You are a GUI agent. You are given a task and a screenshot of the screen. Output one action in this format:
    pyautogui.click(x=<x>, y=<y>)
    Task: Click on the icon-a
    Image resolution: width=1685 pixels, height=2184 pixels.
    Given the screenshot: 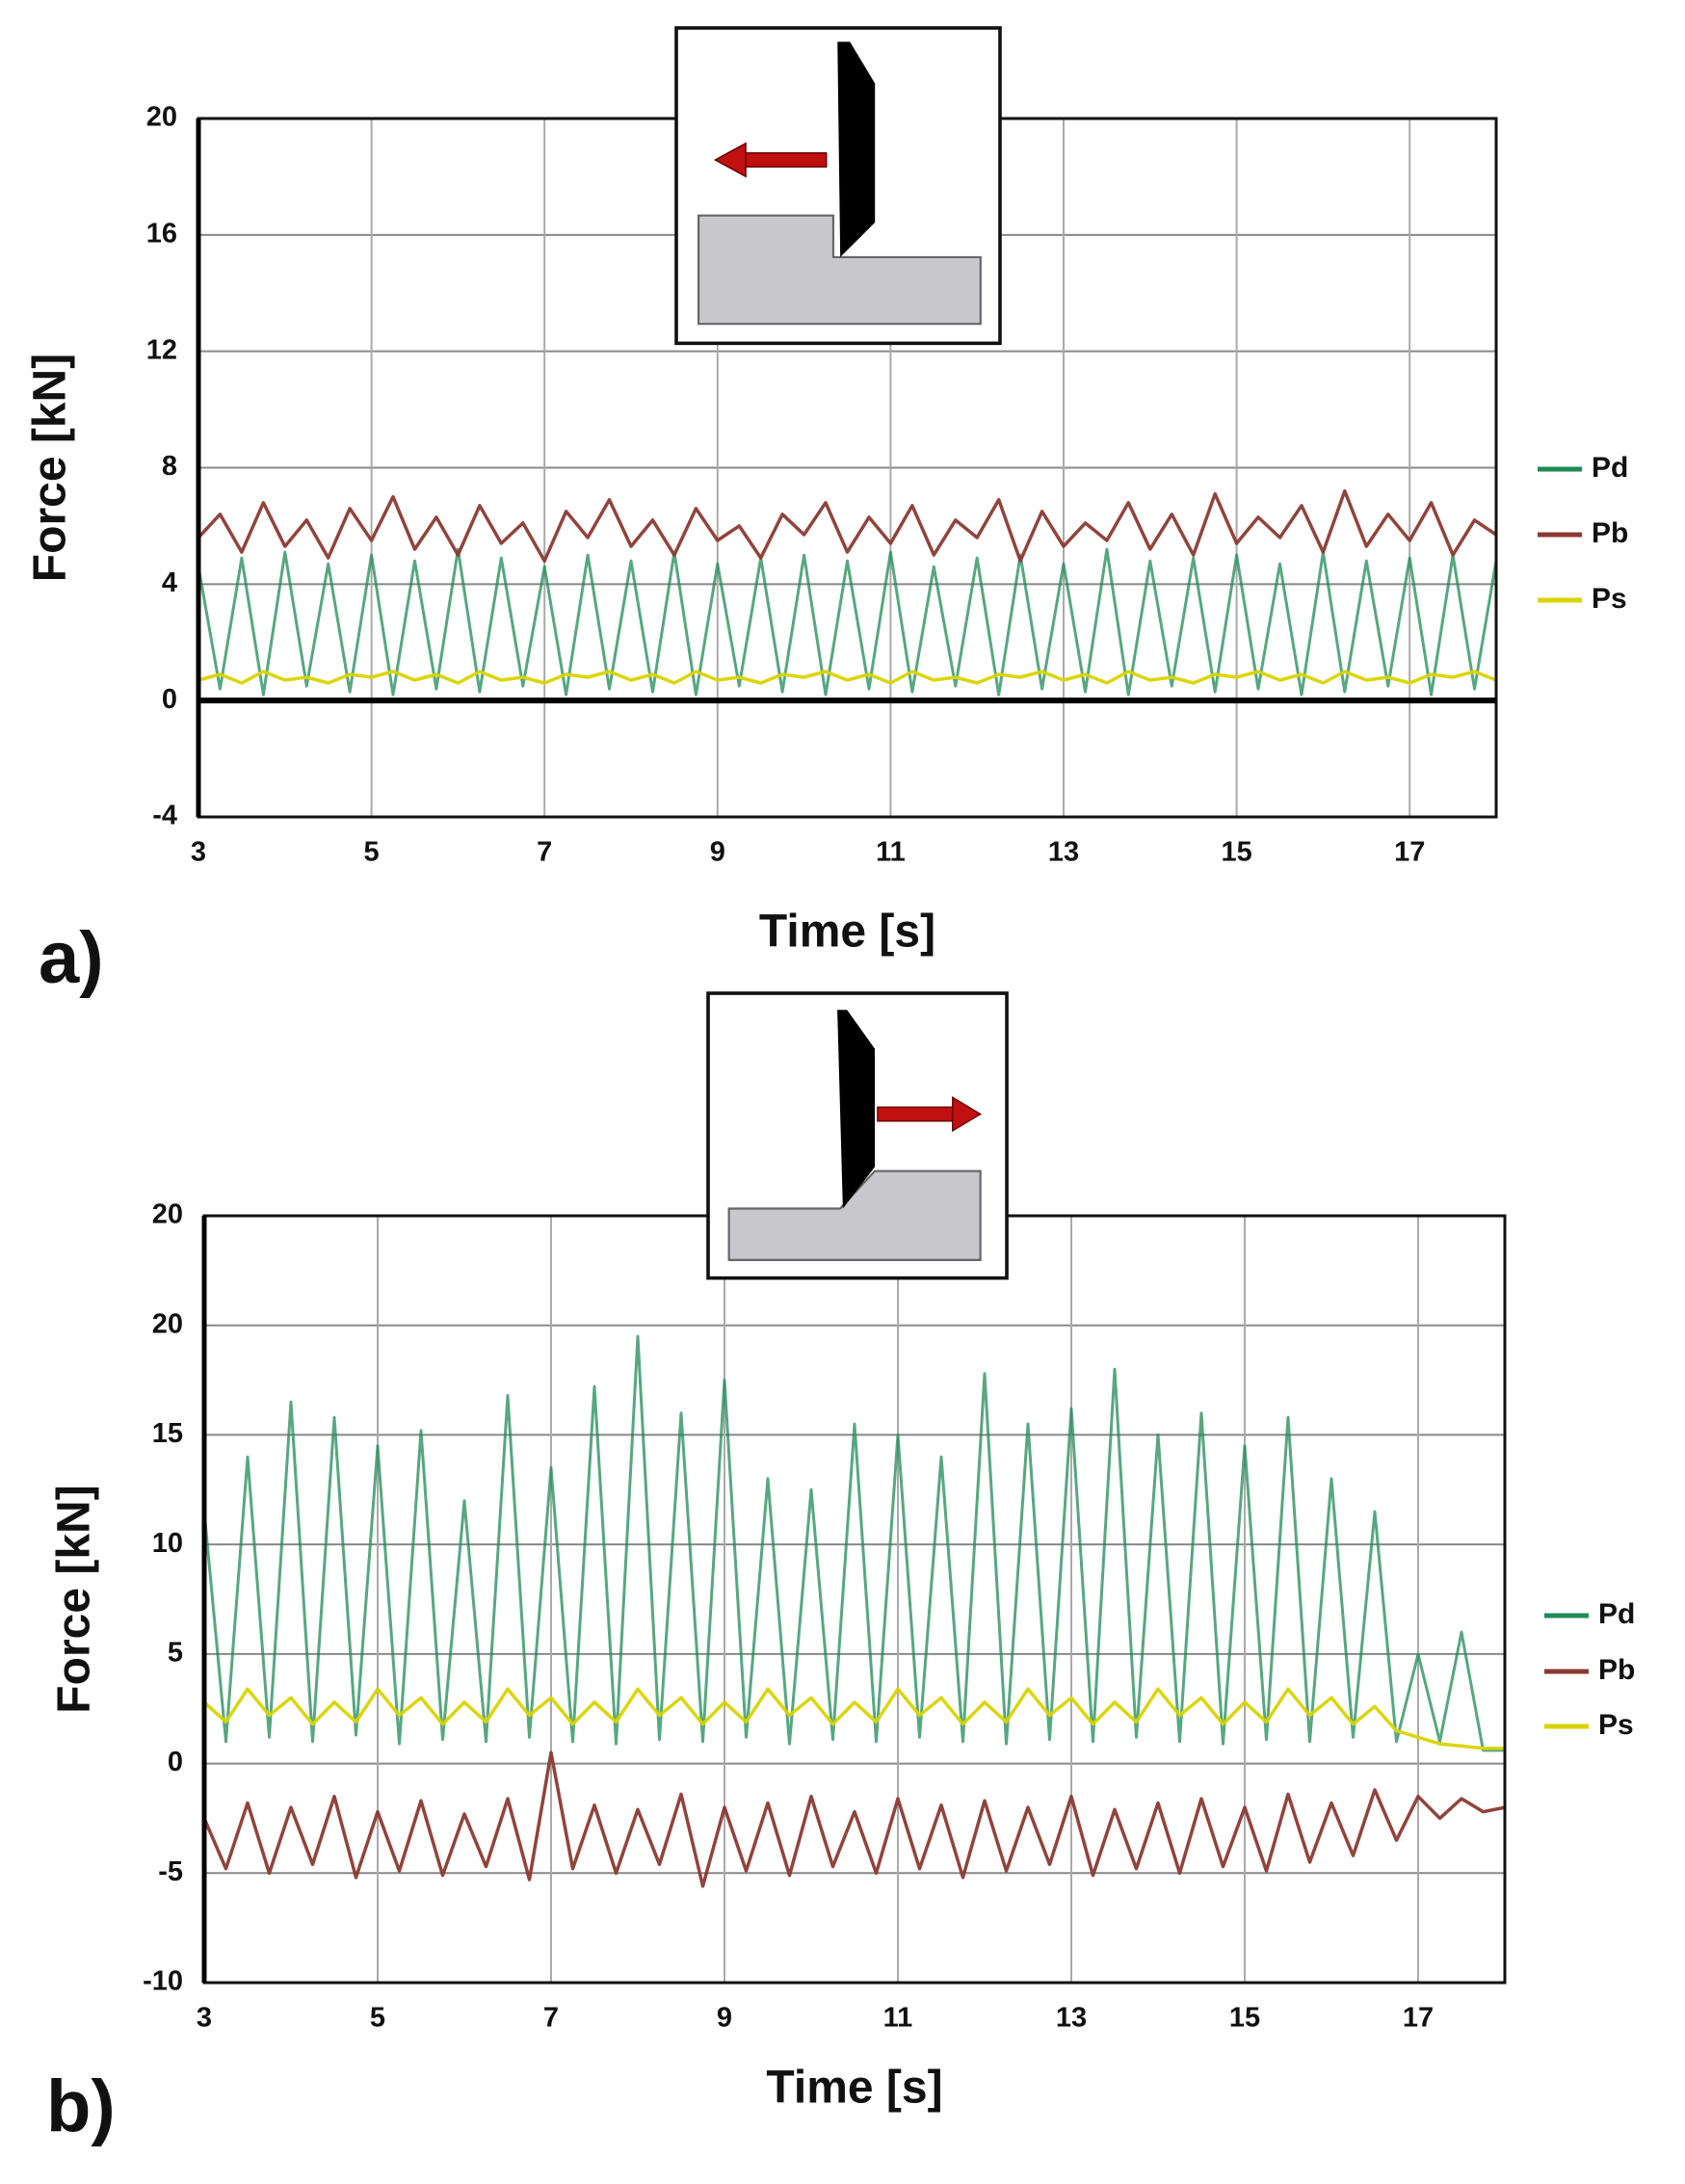 What is the action you would take?
    pyautogui.click(x=838, y=186)
    